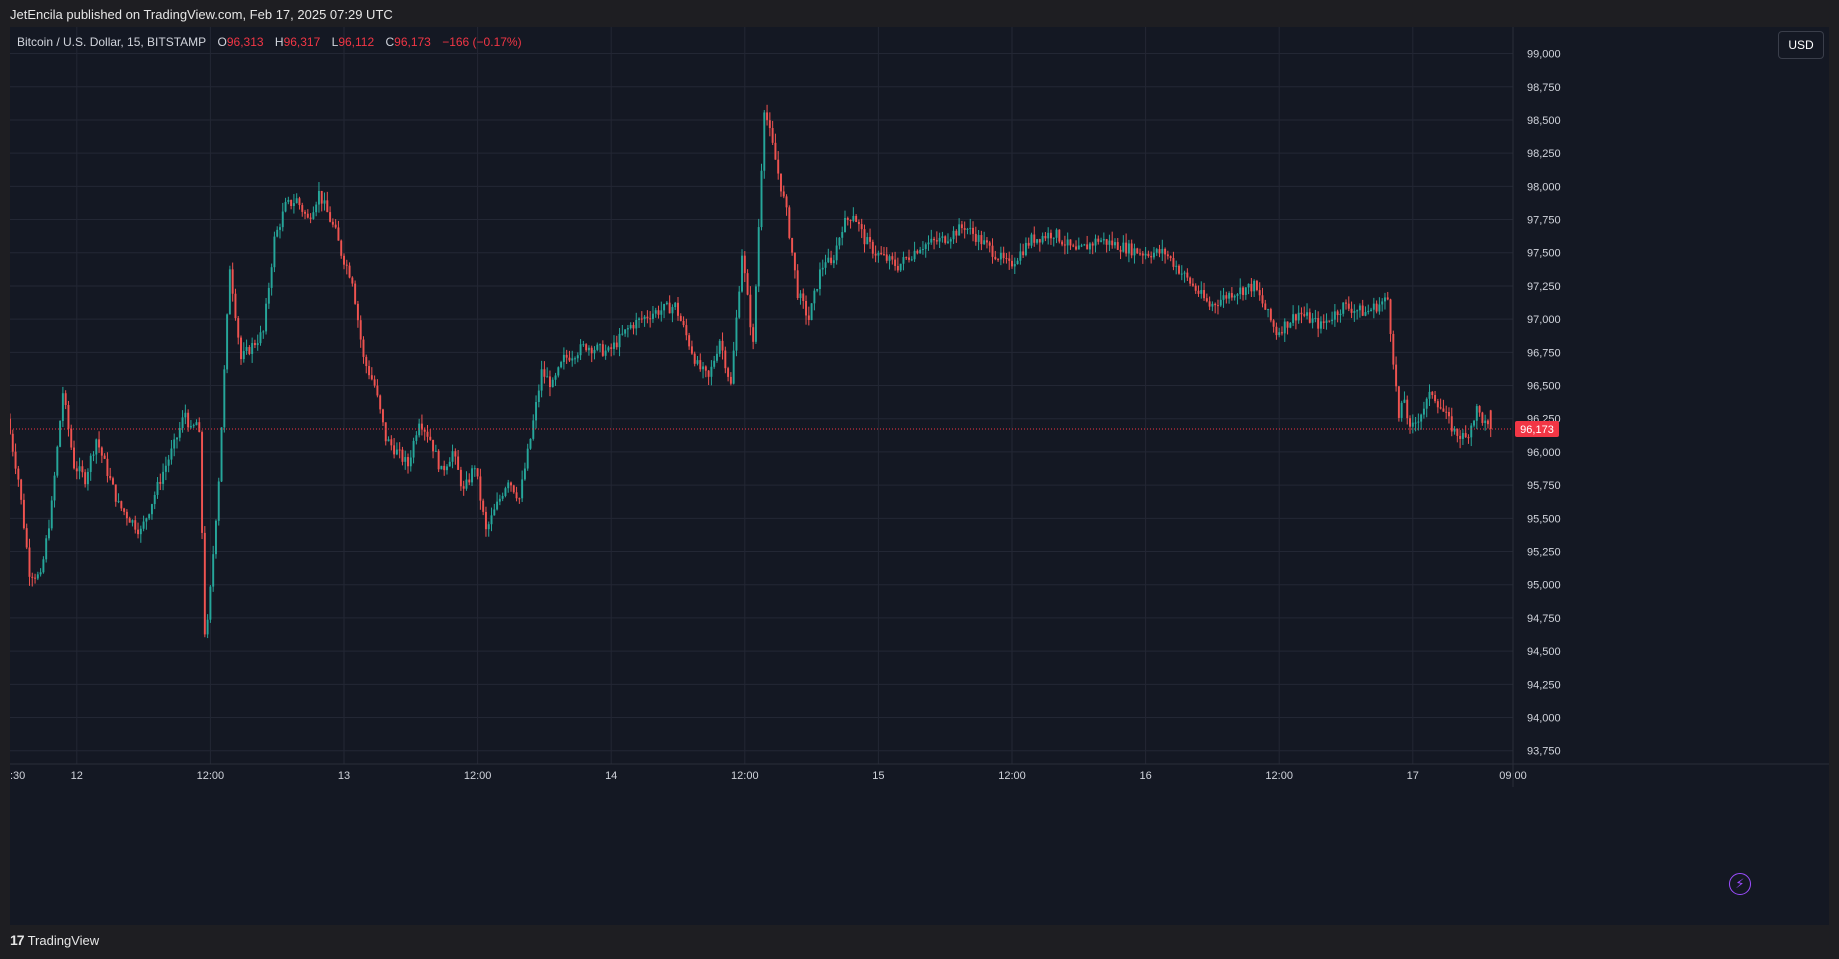  What do you see at coordinates (112, 42) in the screenshot?
I see `symbol-name: Bitcoin / U.S. Dollar, 15, BITSTAMP` at bounding box center [112, 42].